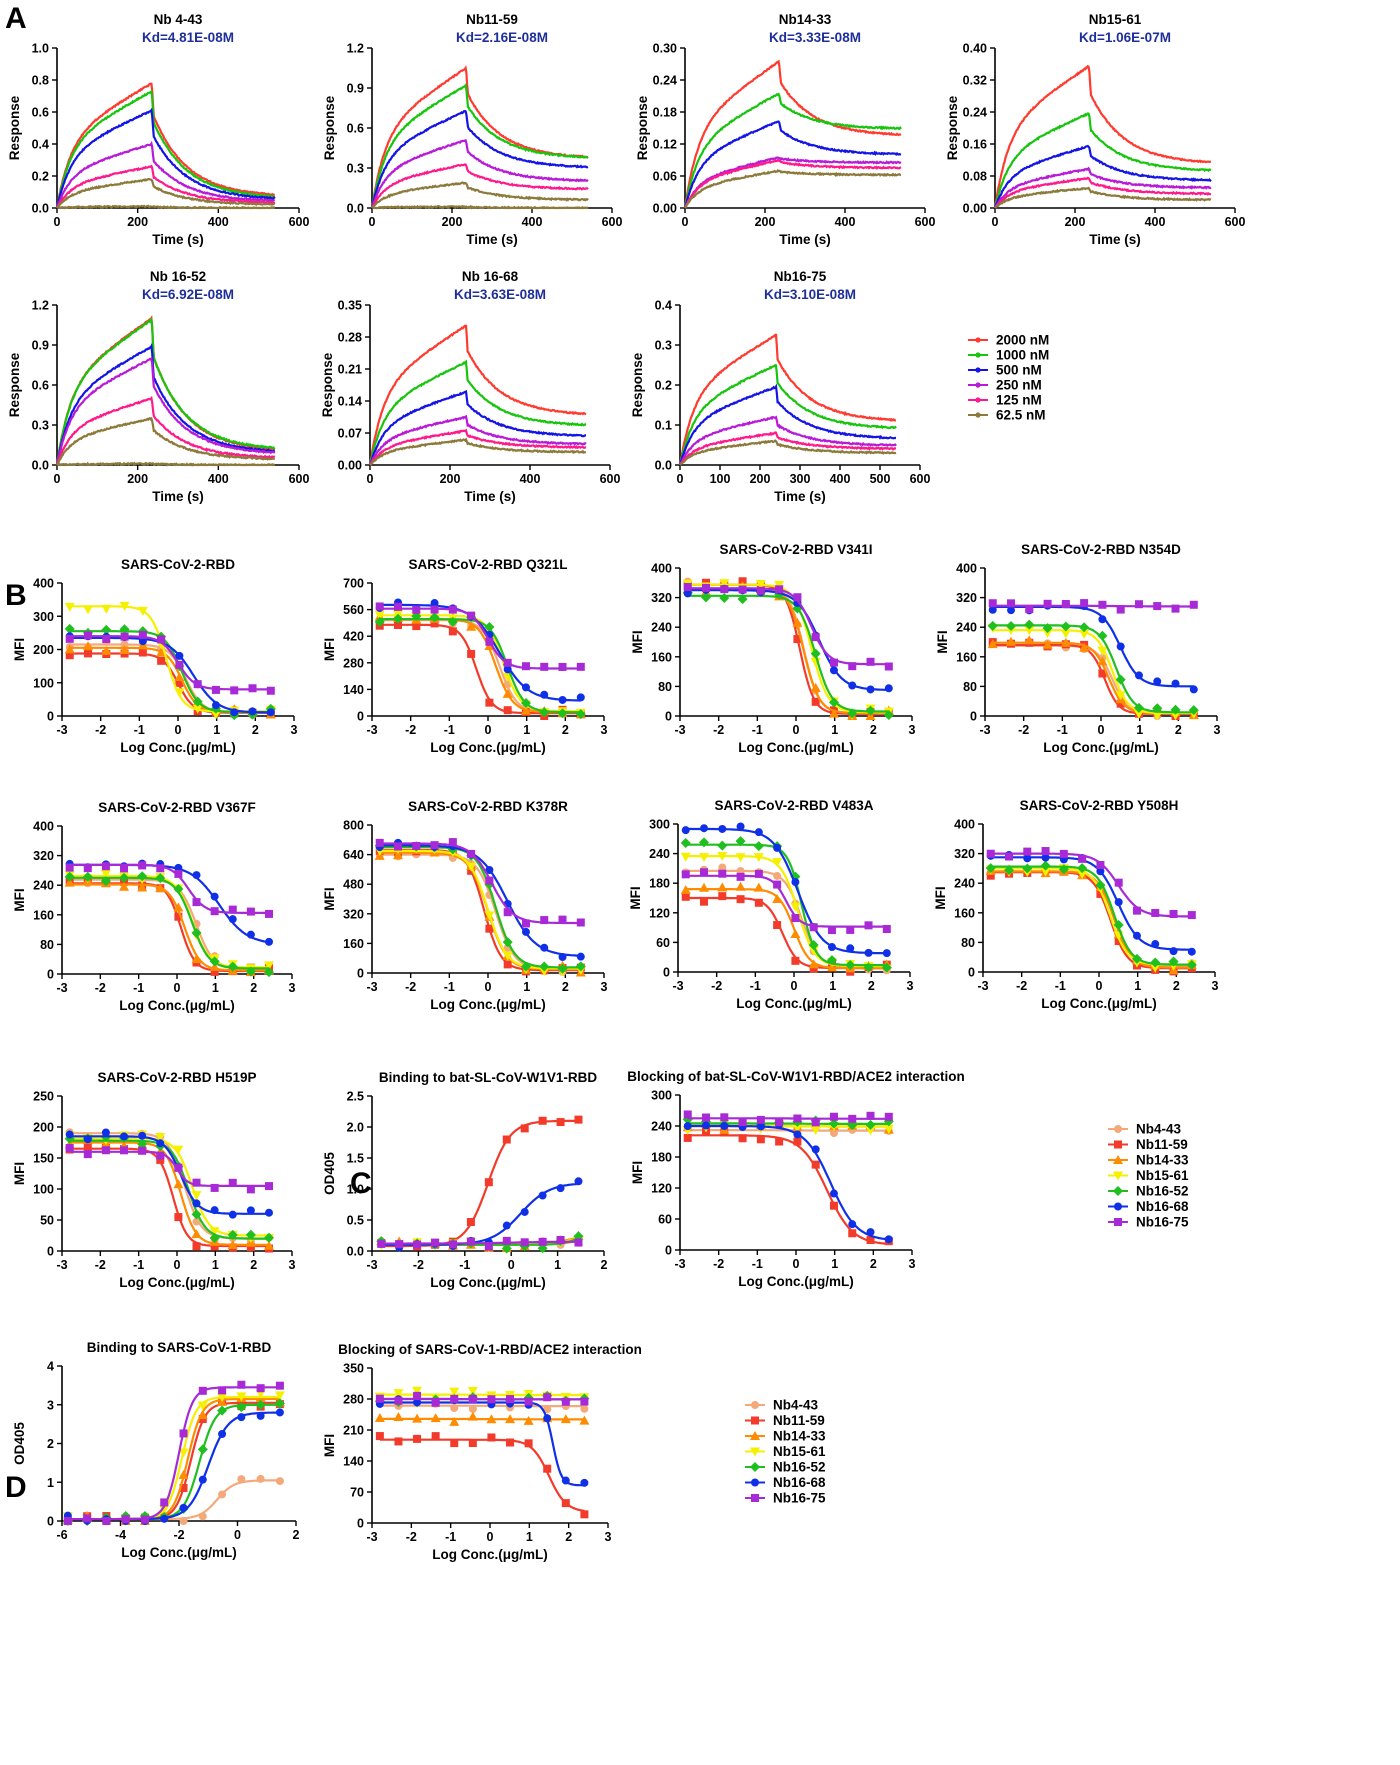 Image resolution: width=1400 pixels, height=1765 pixels. Describe the element at coordinates (612, 222) in the screenshot. I see `x-tick-label: 600` at that location.